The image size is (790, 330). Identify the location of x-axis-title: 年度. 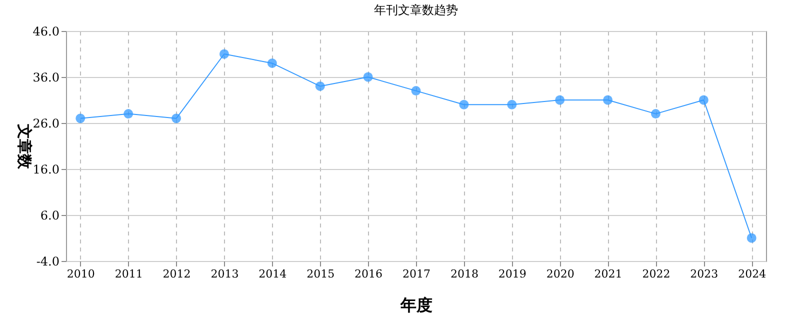
(416, 305).